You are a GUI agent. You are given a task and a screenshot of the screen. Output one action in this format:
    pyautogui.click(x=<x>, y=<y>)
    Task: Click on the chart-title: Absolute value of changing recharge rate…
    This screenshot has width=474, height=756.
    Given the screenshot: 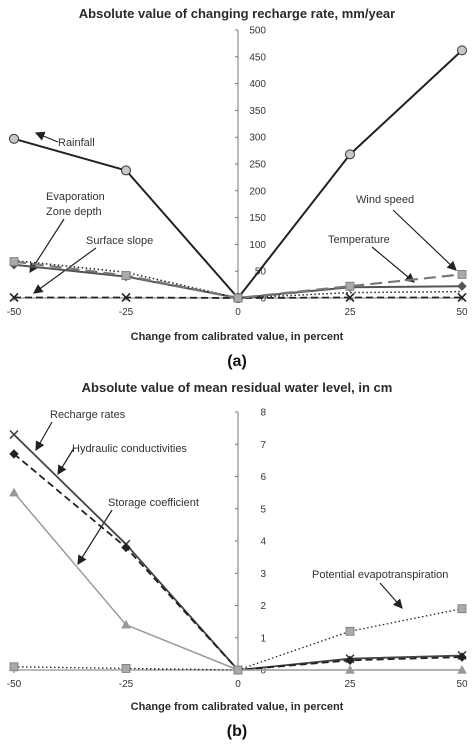 What is the action you would take?
    pyautogui.click(x=237, y=13)
    